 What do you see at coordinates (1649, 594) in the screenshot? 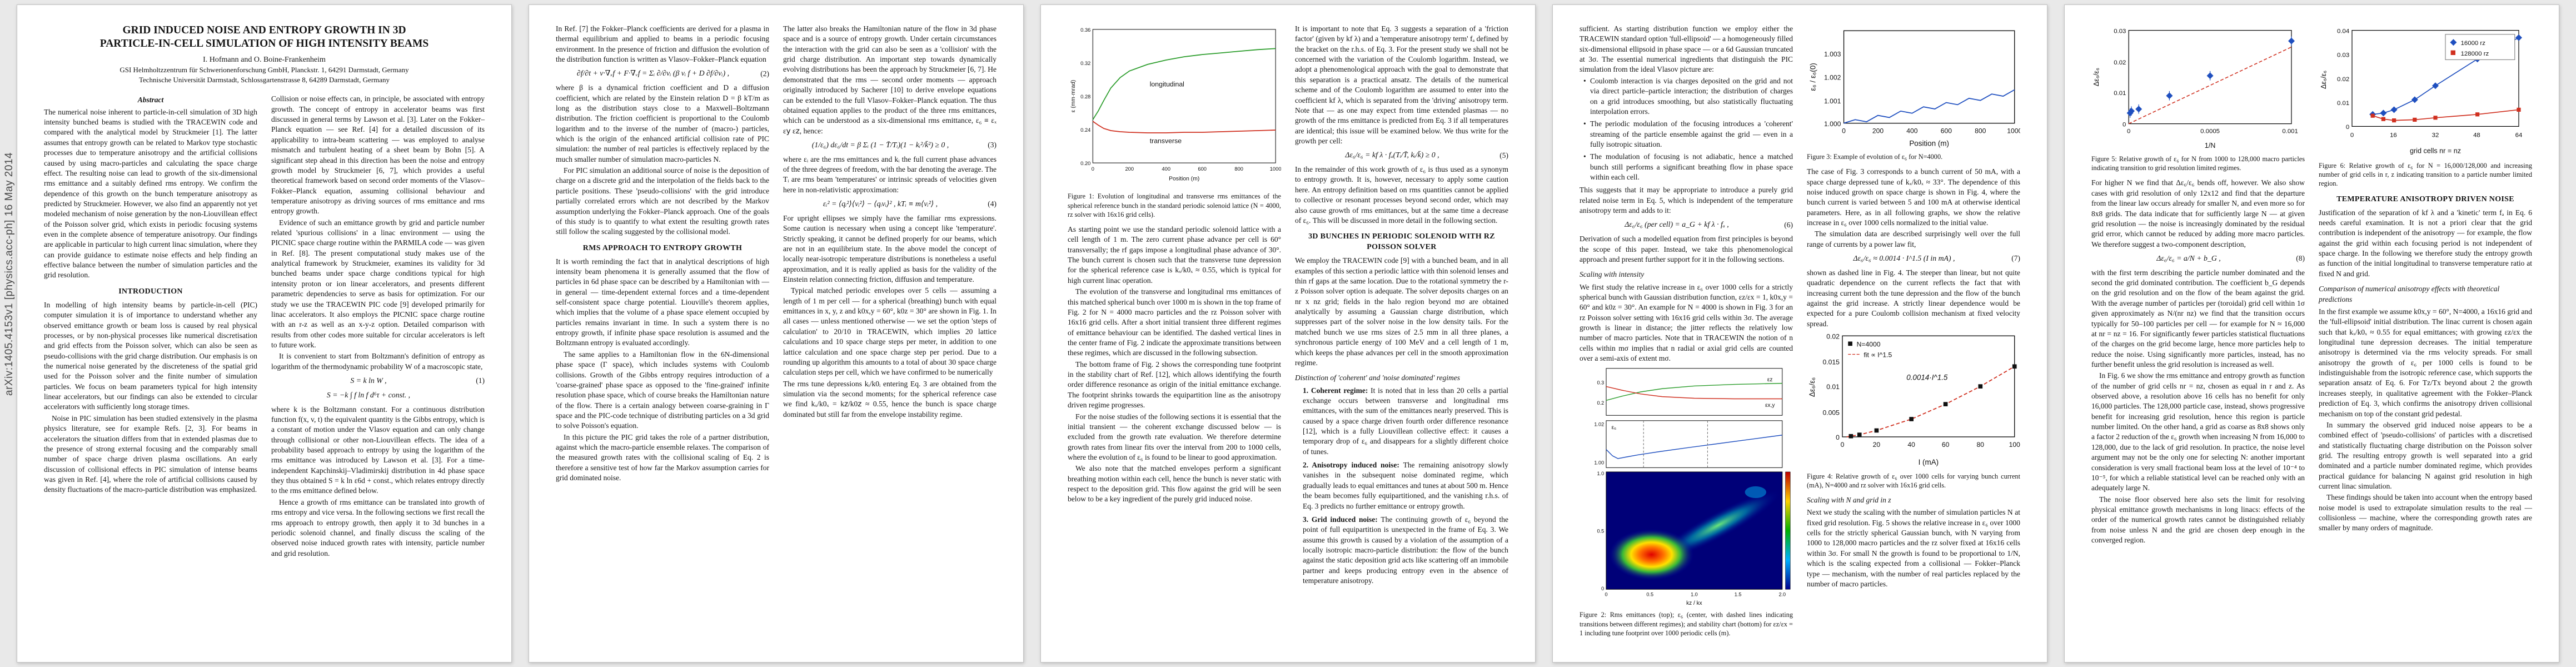
I see `tick-label: 0.5` at bounding box center [1649, 594].